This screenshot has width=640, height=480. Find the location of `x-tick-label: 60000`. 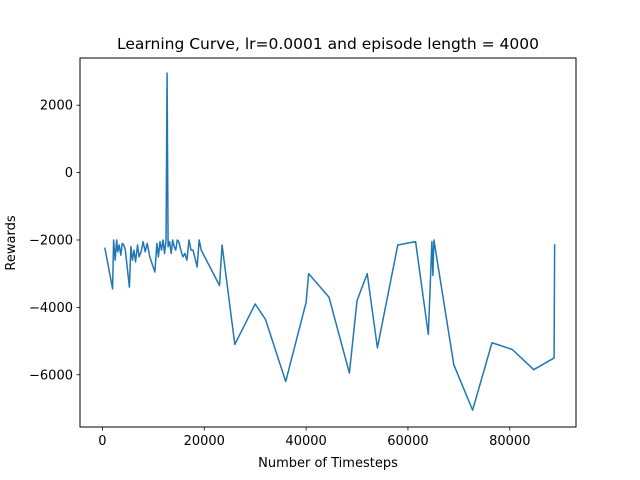

x-tick-label: 60000 is located at coordinates (407, 441).